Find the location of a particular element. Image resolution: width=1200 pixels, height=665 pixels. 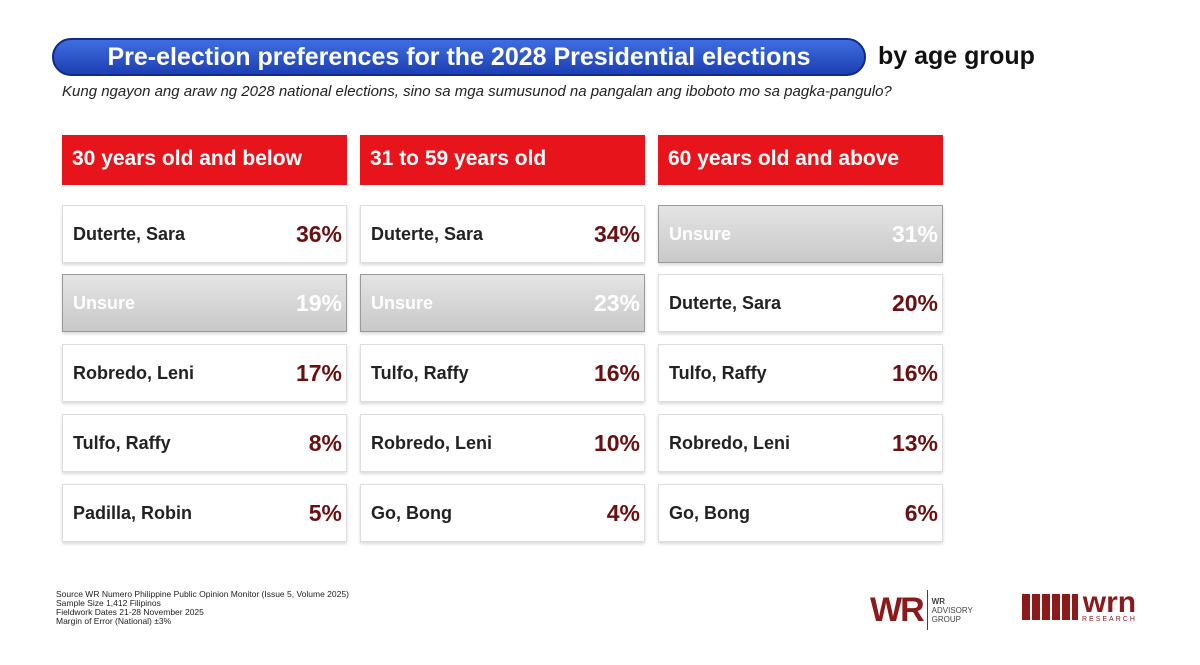

result-row: Unsure 19% is located at coordinates (204, 303).